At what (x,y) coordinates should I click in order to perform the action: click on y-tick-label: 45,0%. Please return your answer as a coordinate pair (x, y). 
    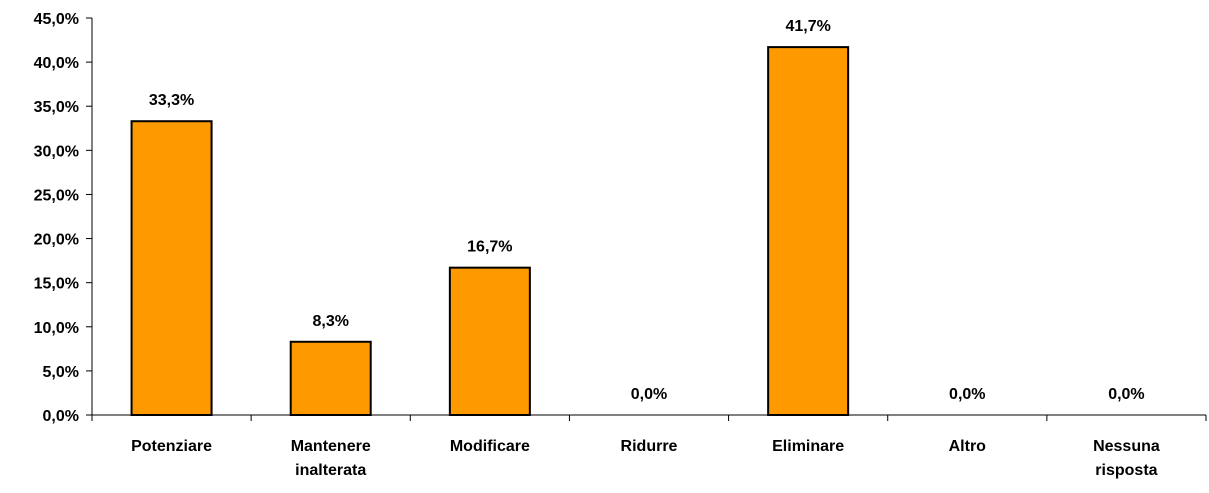
    Looking at the image, I should click on (56, 19).